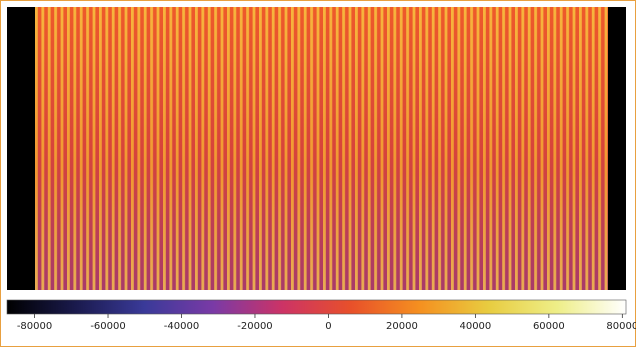  Describe the element at coordinates (328, 326) in the screenshot. I see `tick-label: 0` at that location.